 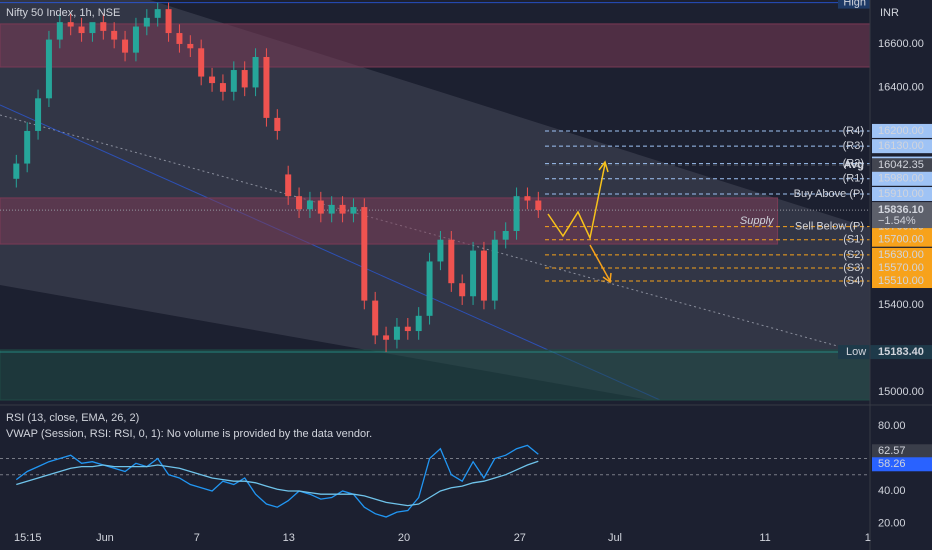 What do you see at coordinates (28, 538) in the screenshot?
I see `x-tick-label: 15:15` at bounding box center [28, 538].